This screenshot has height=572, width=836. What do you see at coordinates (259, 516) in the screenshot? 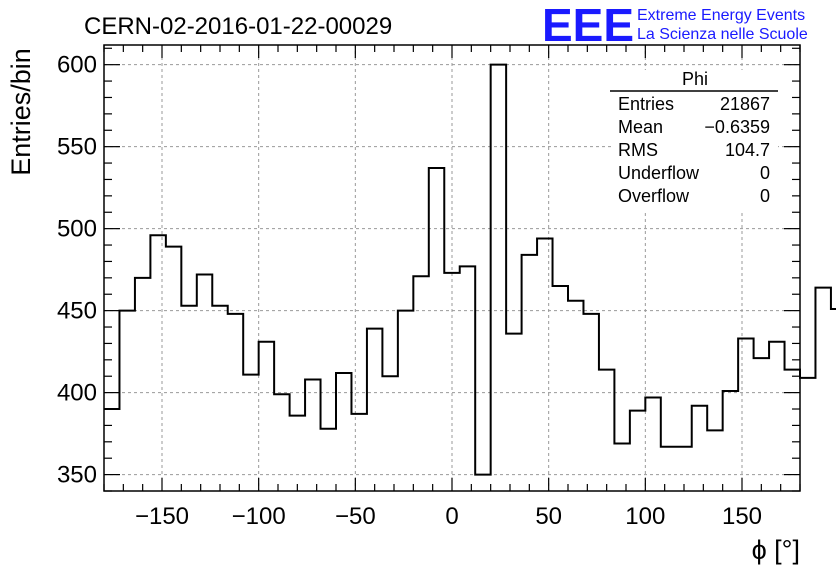
I see `x-tick-label: −100` at bounding box center [259, 516].